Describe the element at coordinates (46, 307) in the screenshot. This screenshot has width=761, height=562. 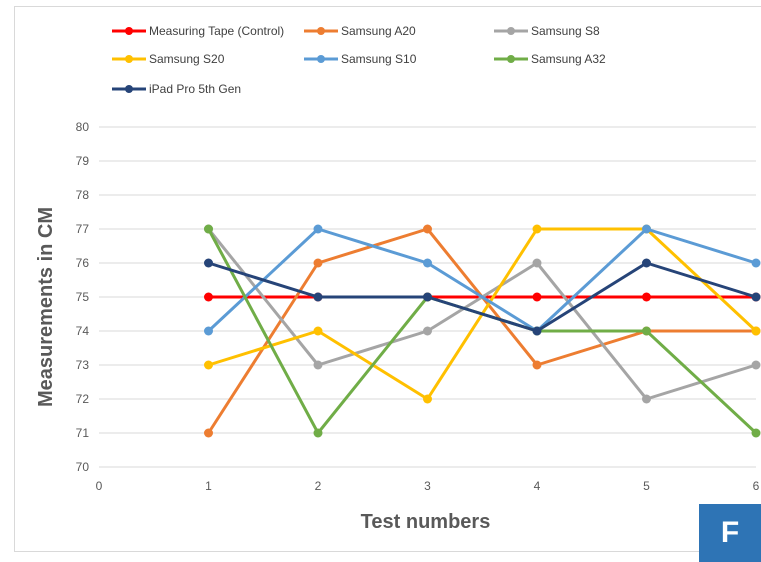
I see `y-axis-title: Measurements in CM` at that location.